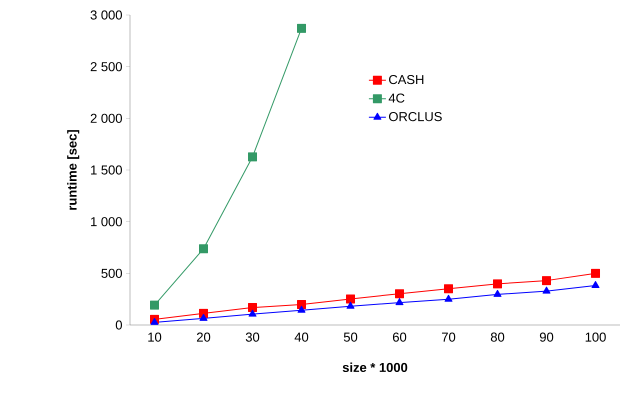 This screenshot has width=632, height=403. I want to click on x-tick-label: 40, so click(301, 337).